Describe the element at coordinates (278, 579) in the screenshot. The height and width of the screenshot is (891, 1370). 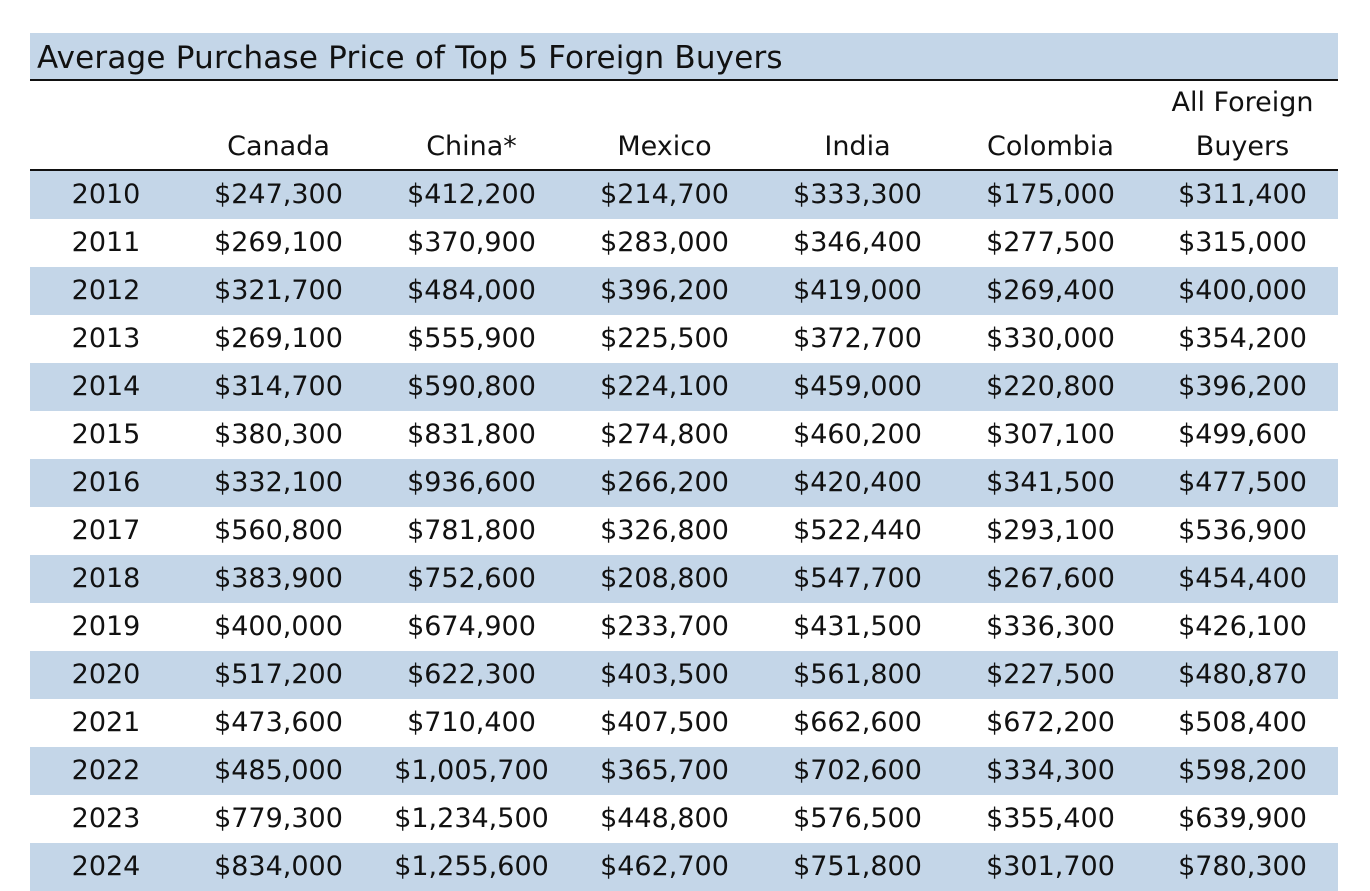
I see `price-cell: $383,900` at that location.